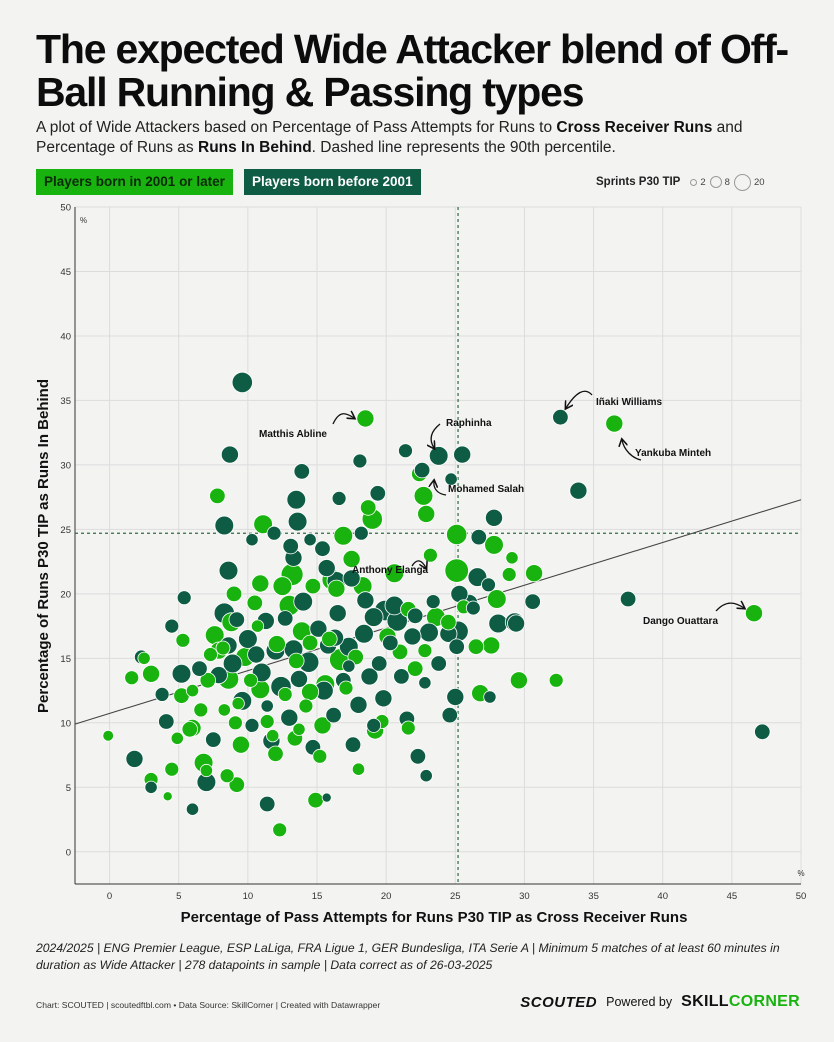 The image size is (834, 1042). What do you see at coordinates (638, 182) in the screenshot?
I see `size-legend-title: Sprints P30 TIP` at bounding box center [638, 182].